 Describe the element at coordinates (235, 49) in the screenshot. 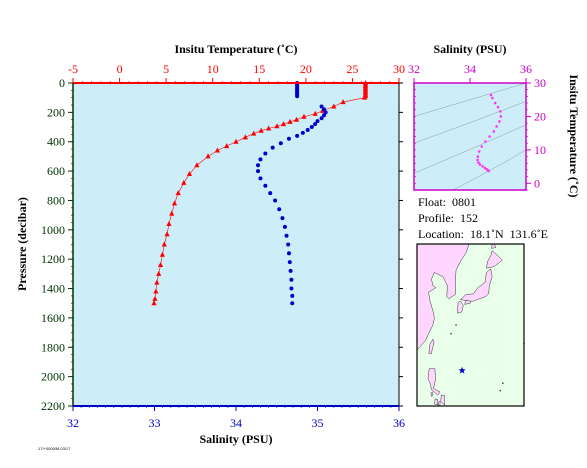

I see `top-axis-title: Insitu Temperature (˚C)` at that location.